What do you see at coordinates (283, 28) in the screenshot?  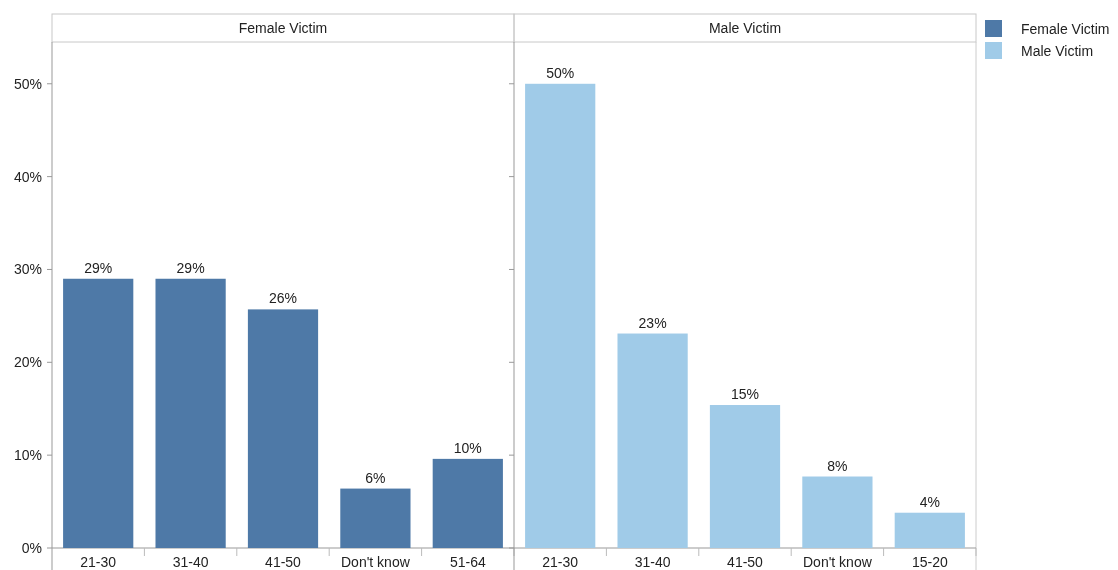 I see `chart-title: Female Victim` at bounding box center [283, 28].